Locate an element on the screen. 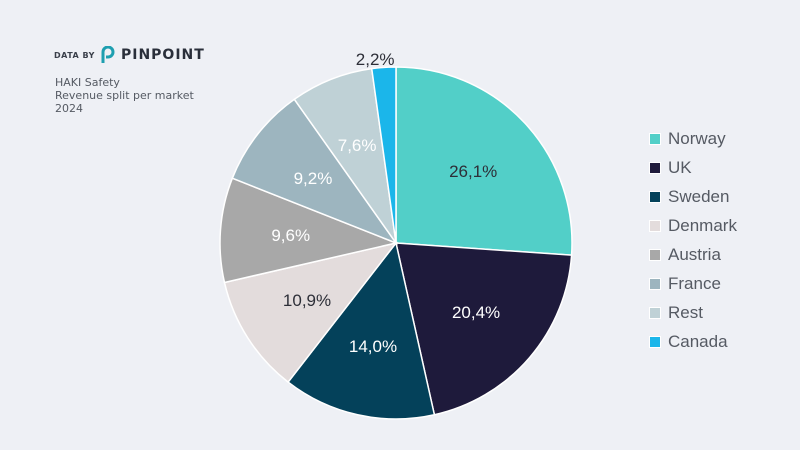 The width and height of the screenshot is (800, 450). legend-label: Canada is located at coordinates (698, 341).